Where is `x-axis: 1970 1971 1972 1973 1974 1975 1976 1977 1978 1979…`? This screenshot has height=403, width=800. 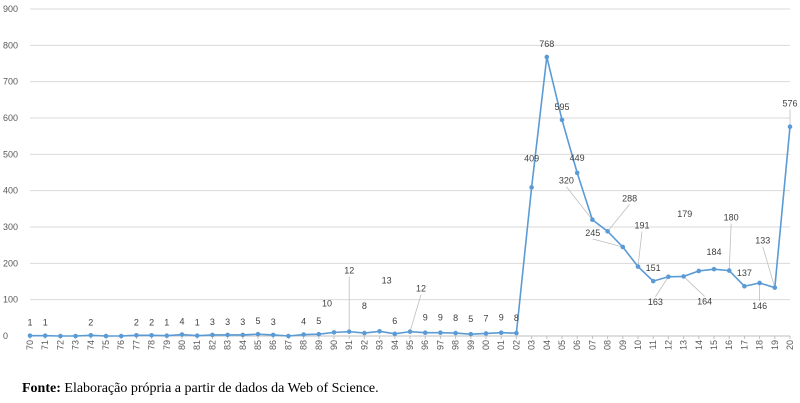 x-axis: 1970 1971 1972 1973 1974 1975 1976 1977 1978 1979… is located at coordinates (410, 343).